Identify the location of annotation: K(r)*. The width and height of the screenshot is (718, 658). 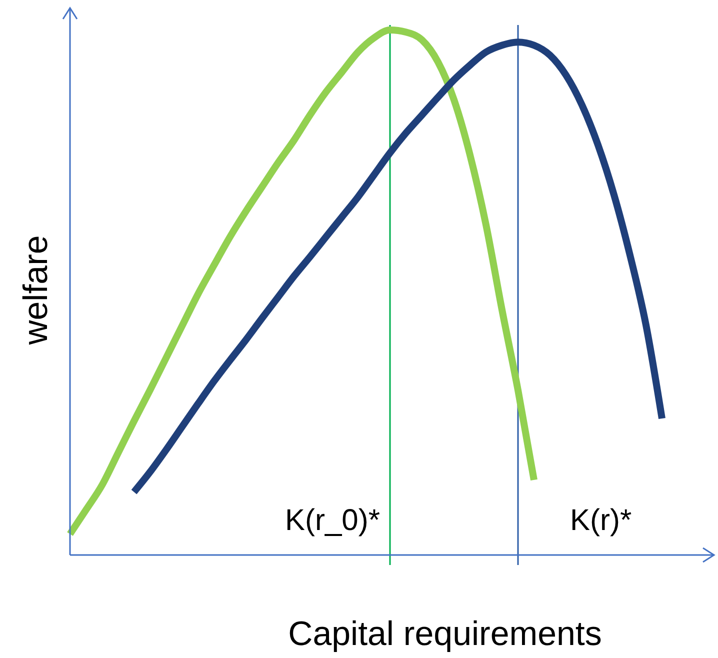
(601, 520).